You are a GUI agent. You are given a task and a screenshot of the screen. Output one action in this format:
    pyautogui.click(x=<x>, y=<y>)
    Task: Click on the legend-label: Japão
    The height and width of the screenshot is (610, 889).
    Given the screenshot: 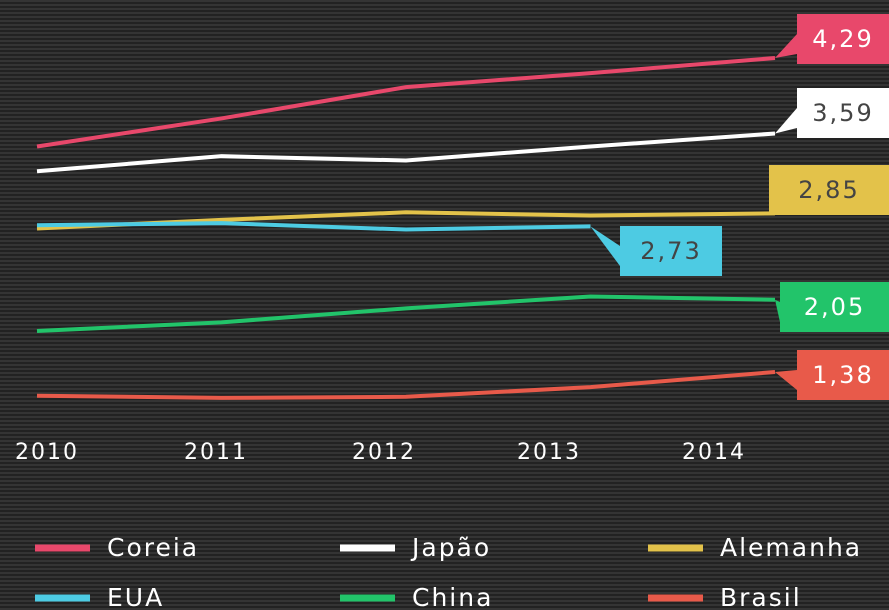 What is the action you would take?
    pyautogui.click(x=450, y=547)
    